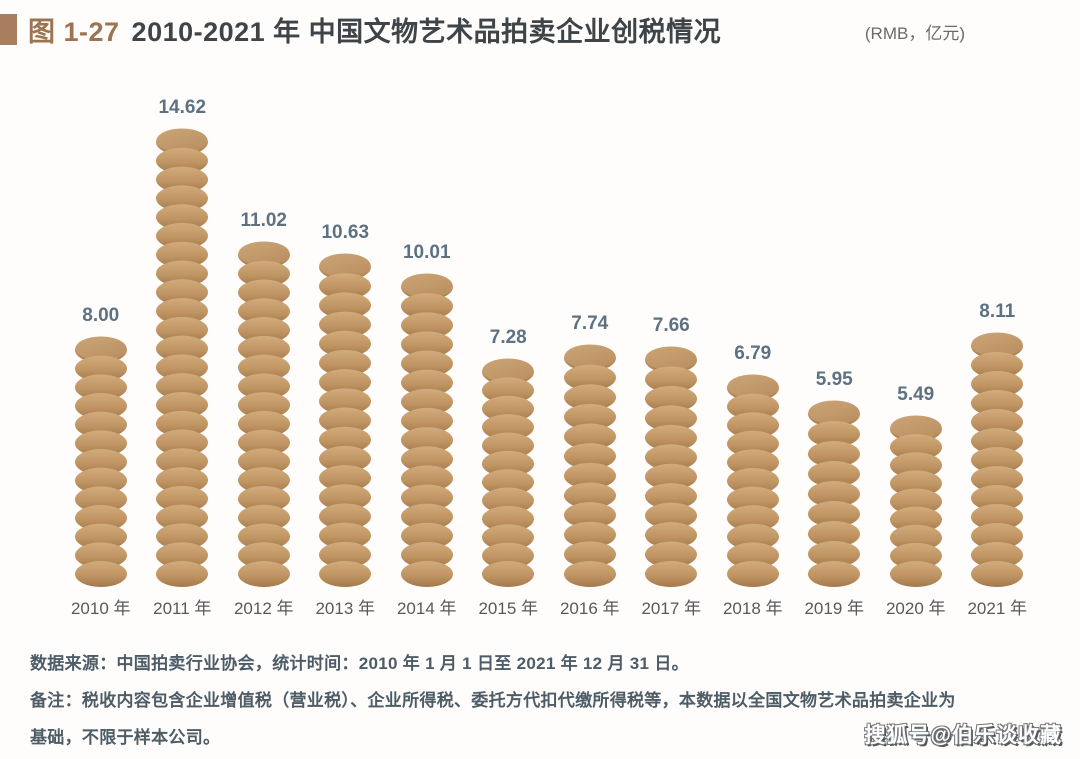 This screenshot has width=1080, height=759. What do you see at coordinates (182, 107) in the screenshot?
I see `bar-value-label: 14.62` at bounding box center [182, 107].